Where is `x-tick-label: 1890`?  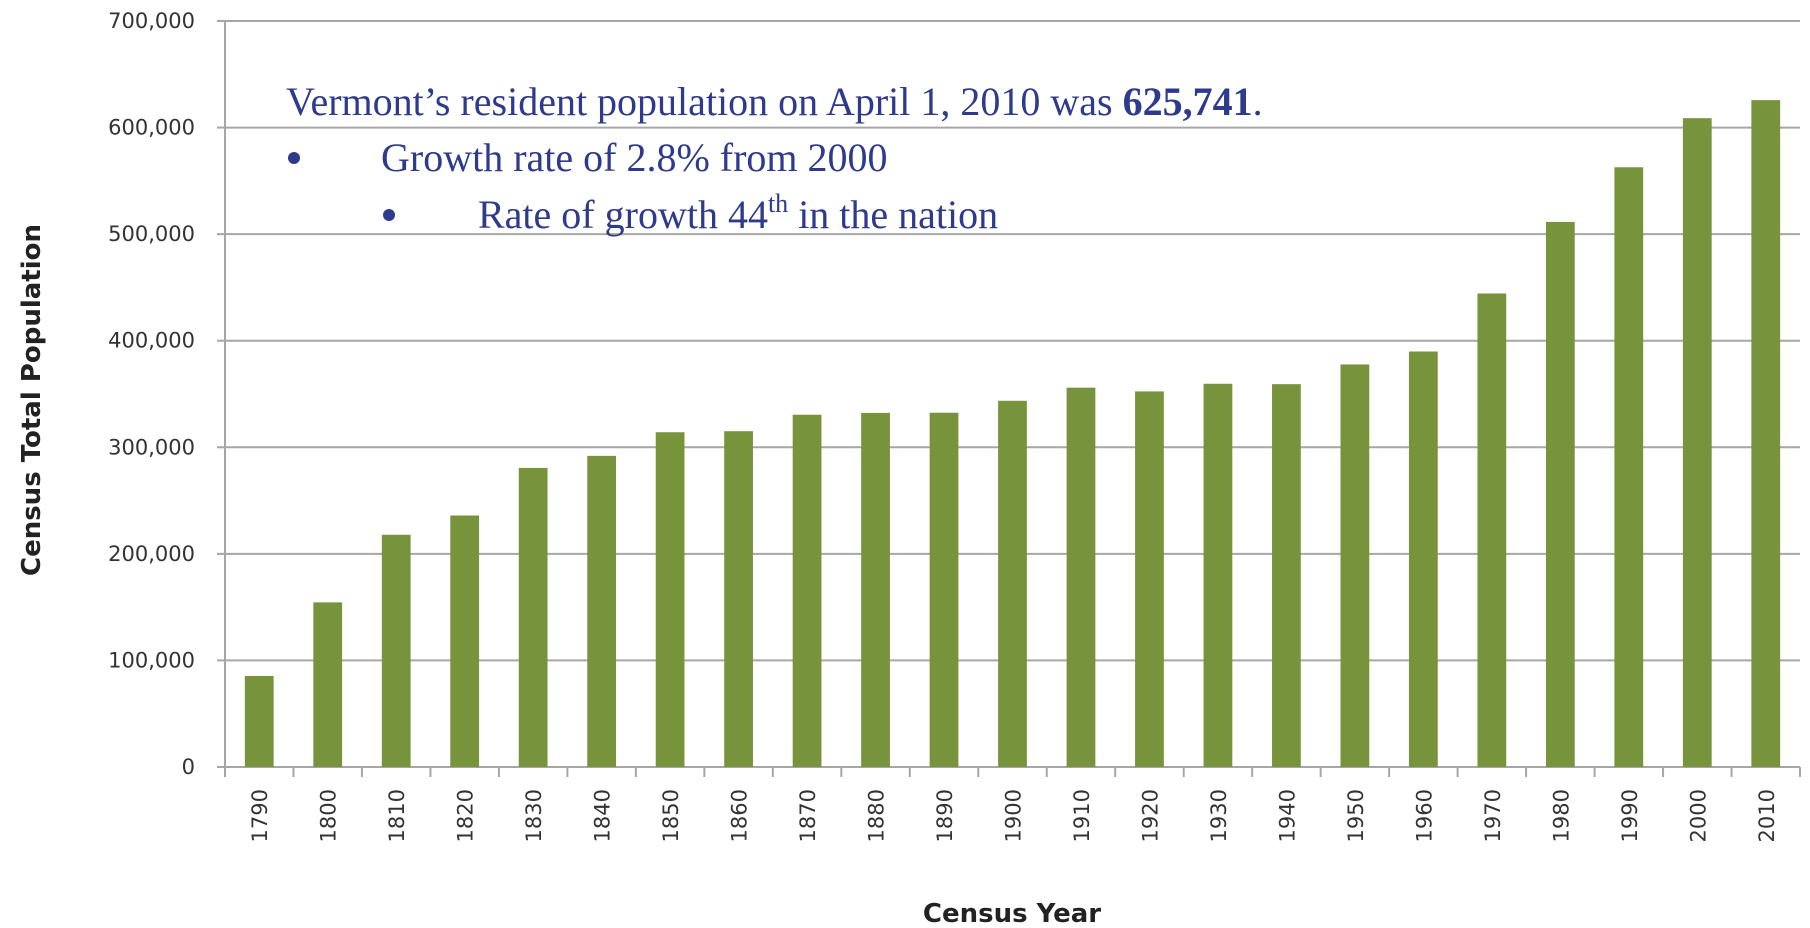
x-tick-label: 1890 is located at coordinates (945, 815).